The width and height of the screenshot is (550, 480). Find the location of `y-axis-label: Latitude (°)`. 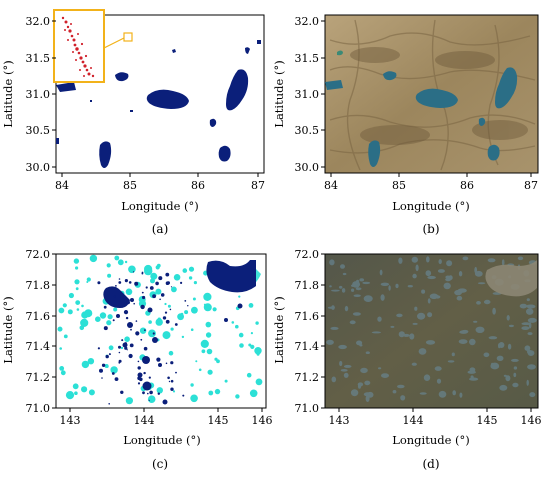

y-axis-label: Latitude (°) is located at coordinates (8, 93).